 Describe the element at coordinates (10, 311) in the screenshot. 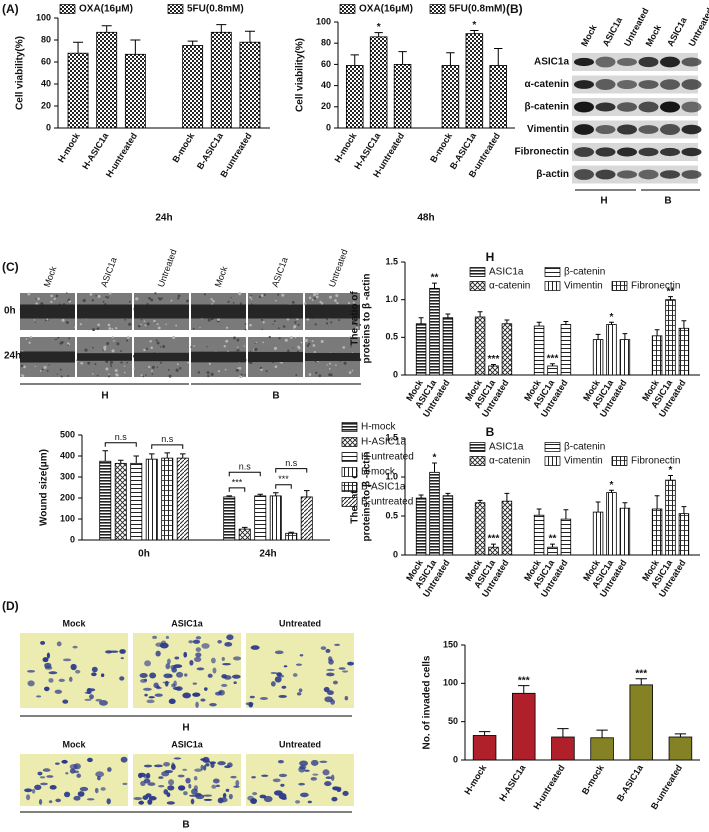

I see `row-label: 0h` at that location.